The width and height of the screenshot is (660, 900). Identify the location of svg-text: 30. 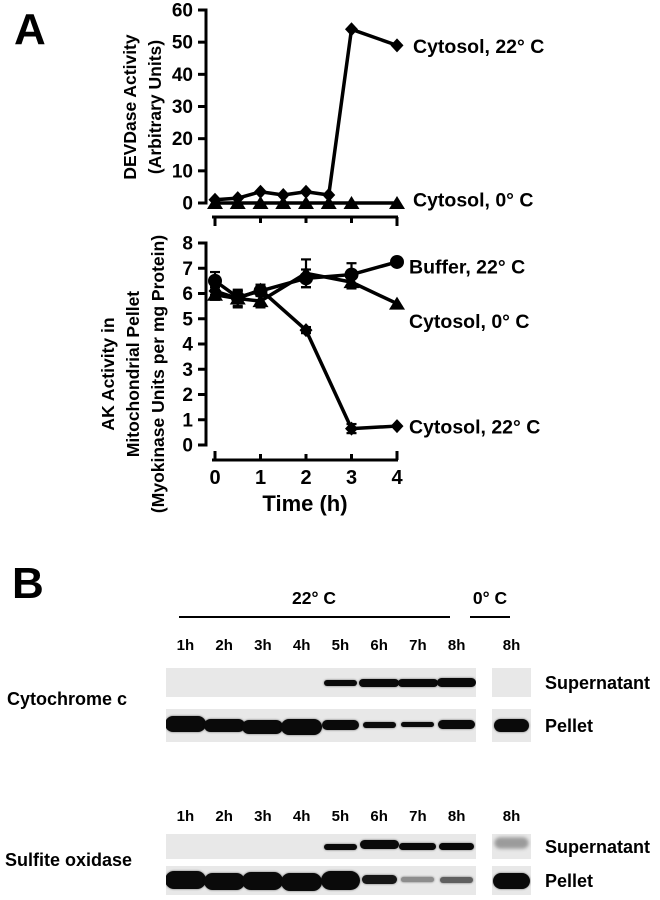
(182, 107).